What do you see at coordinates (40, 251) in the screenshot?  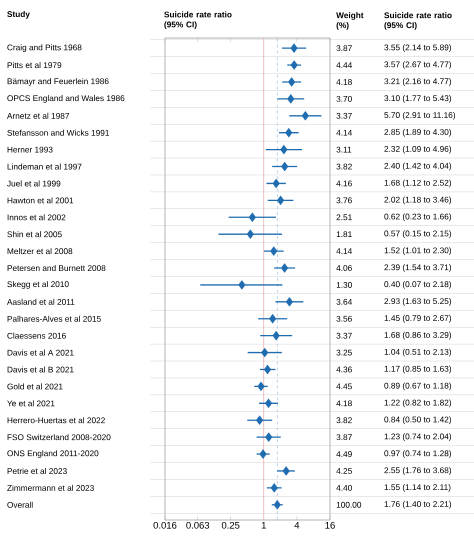 I see `y-tick-label: Meltzer et al 2008` at bounding box center [40, 251].